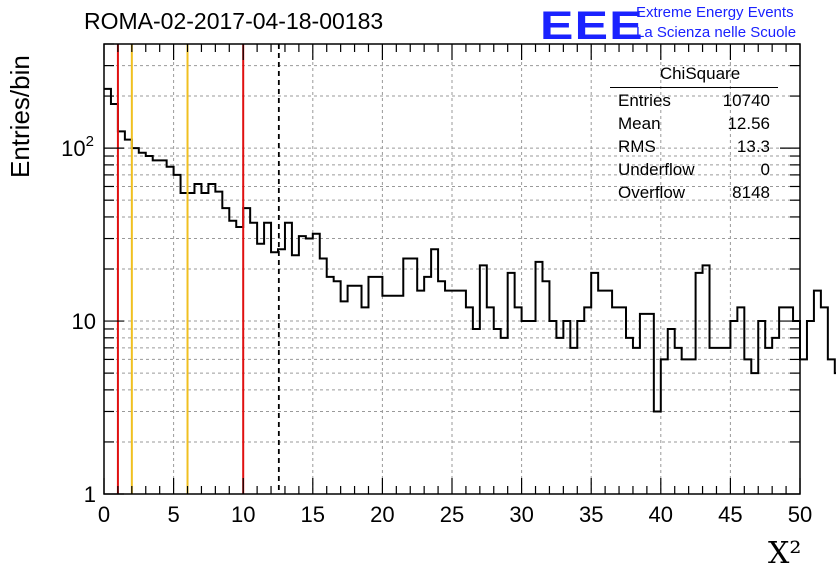 The height and width of the screenshot is (572, 836). Describe the element at coordinates (656, 169) in the screenshot. I see `stats-label: Underflow` at that location.